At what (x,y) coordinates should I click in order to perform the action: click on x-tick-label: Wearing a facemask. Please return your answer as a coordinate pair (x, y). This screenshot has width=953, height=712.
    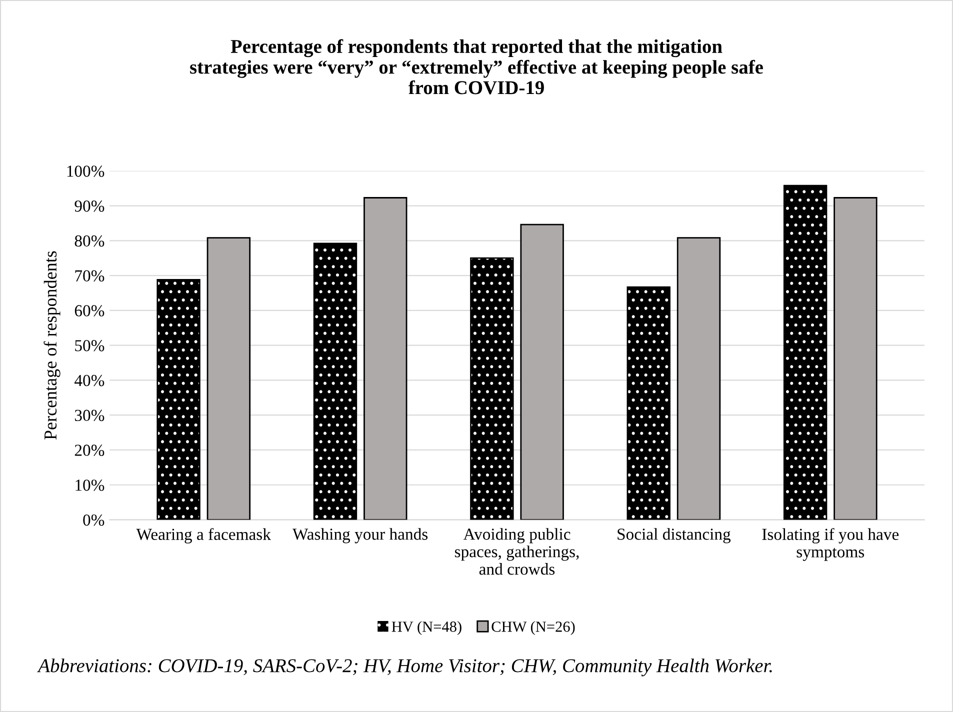
    Looking at the image, I should click on (203, 536).